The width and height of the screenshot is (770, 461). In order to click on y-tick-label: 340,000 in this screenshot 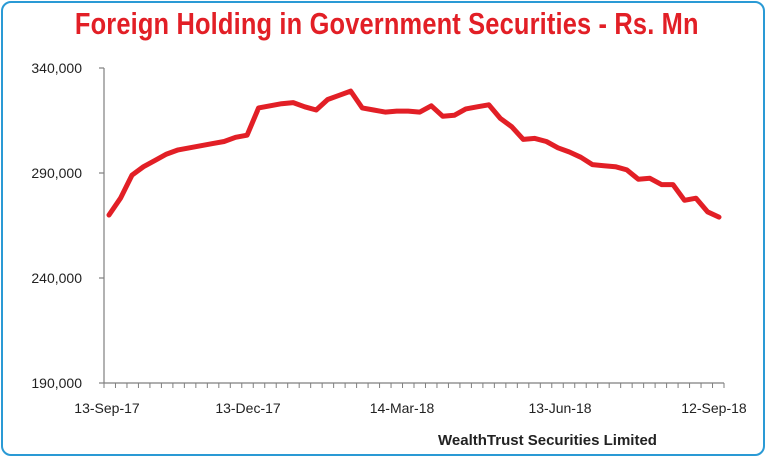, I will do `click(56, 68)`.